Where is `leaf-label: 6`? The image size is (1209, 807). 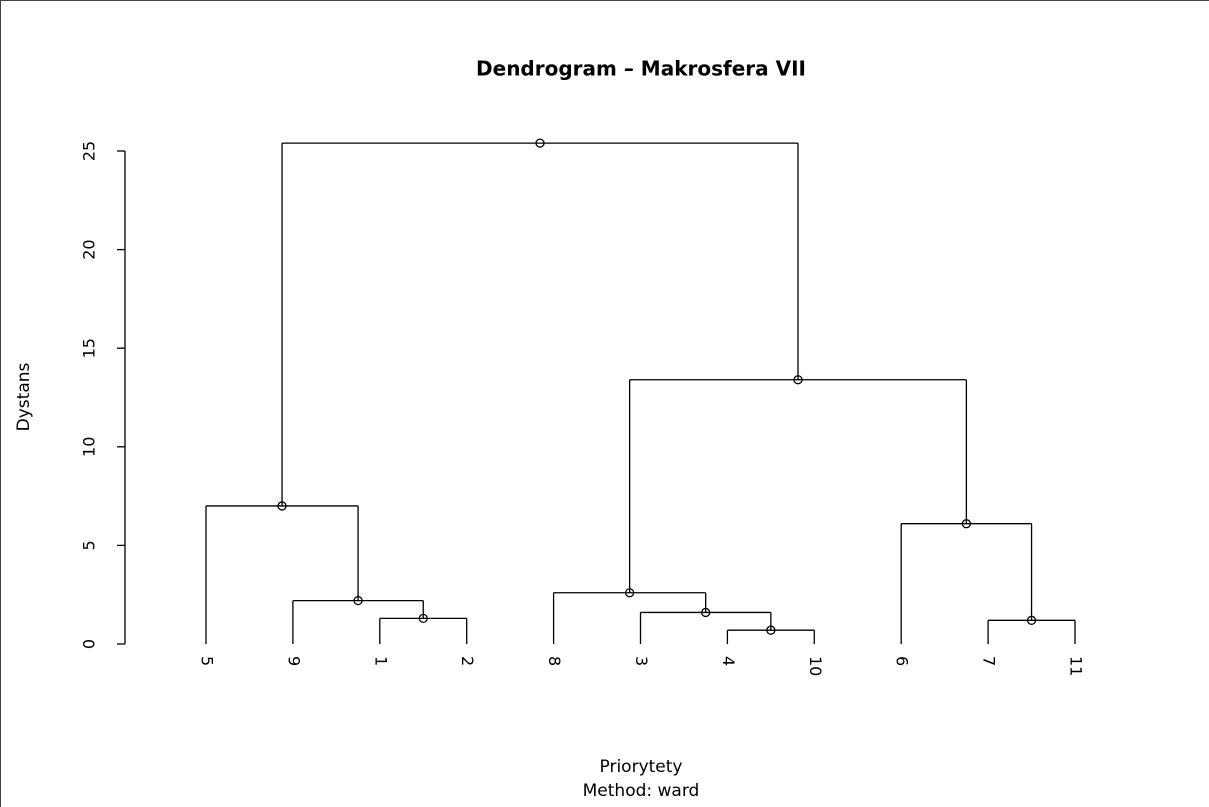 leaf-label: 6 is located at coordinates (902, 661).